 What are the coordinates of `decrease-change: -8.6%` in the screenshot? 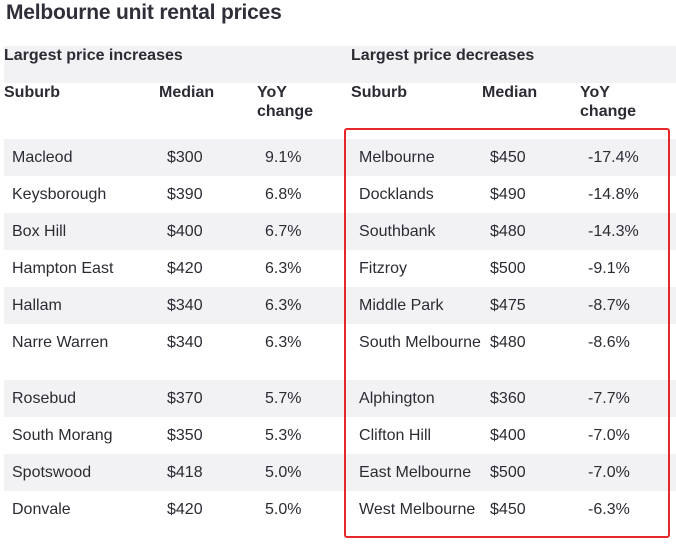 It's located at (609, 342).